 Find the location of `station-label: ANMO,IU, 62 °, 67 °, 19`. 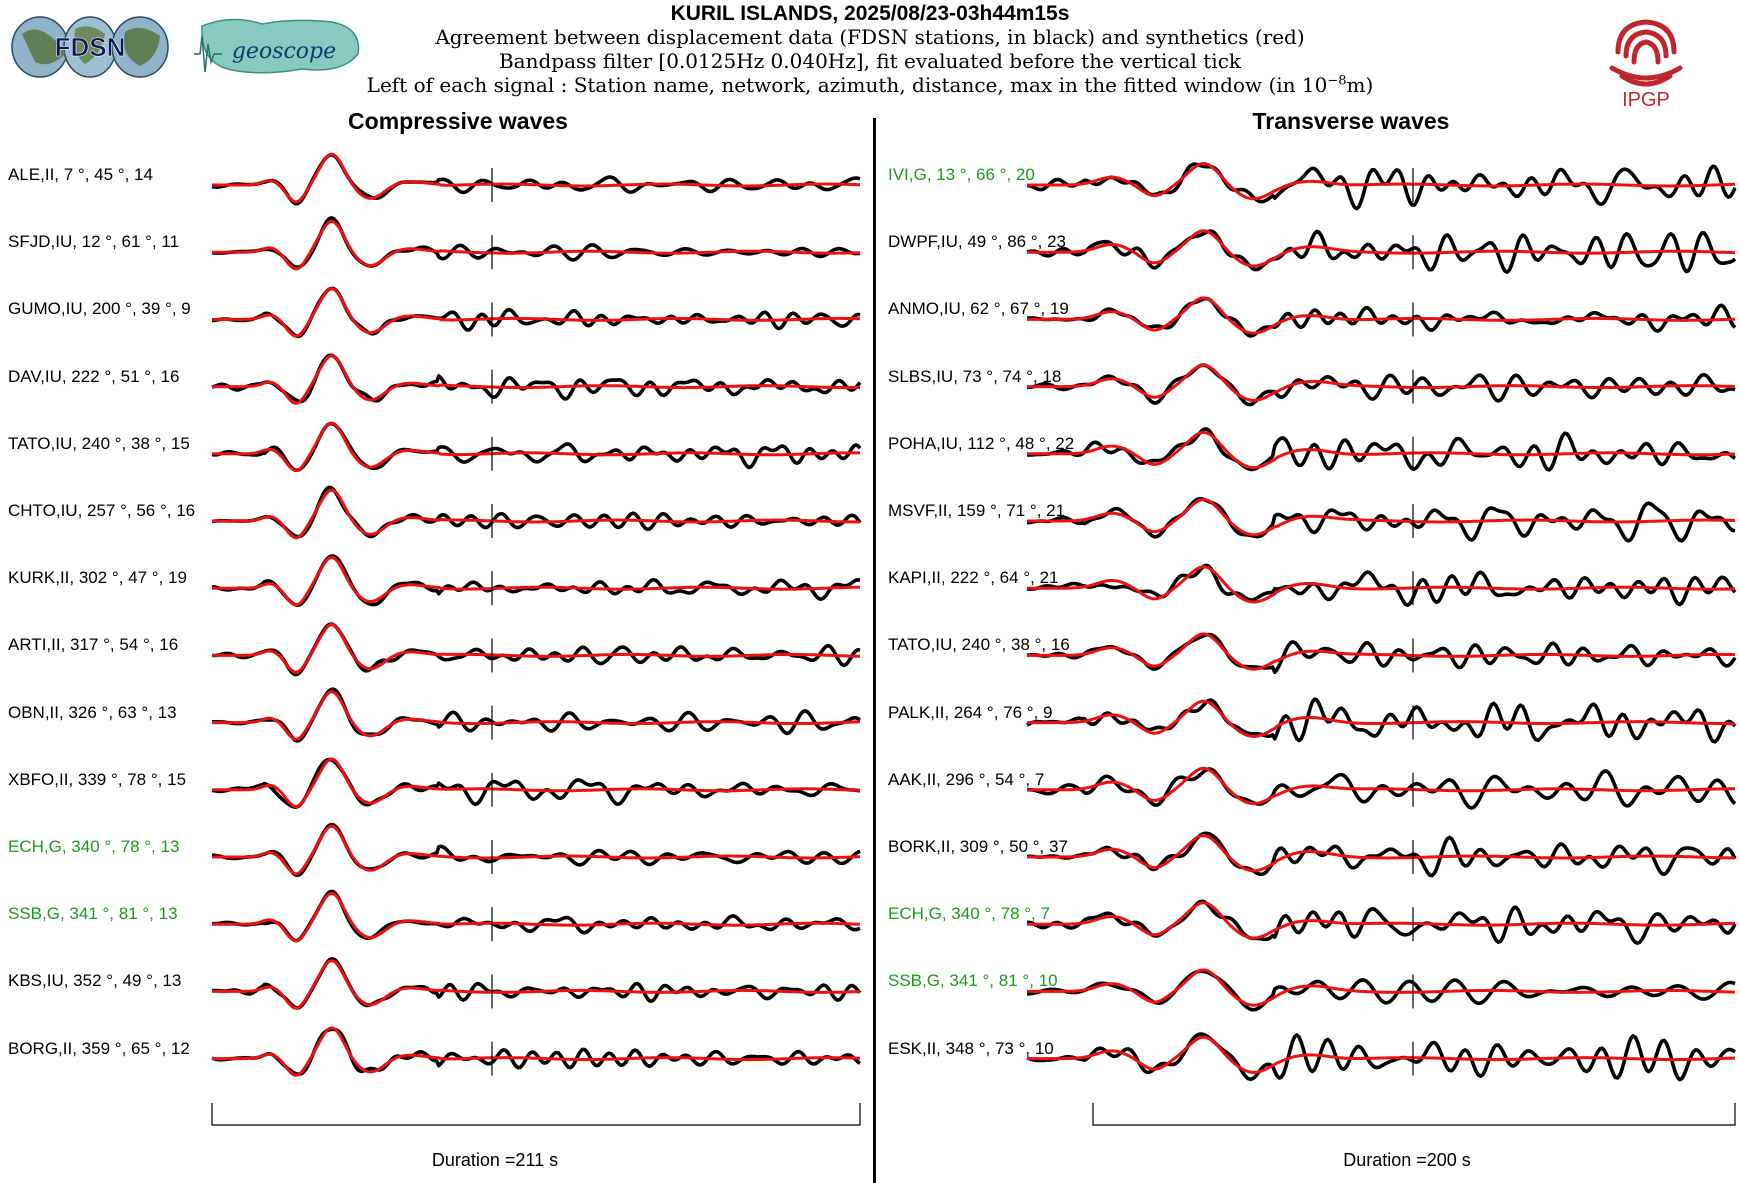

station-label: ANMO,IU, 62 °, 67 °, 19 is located at coordinates (978, 309).